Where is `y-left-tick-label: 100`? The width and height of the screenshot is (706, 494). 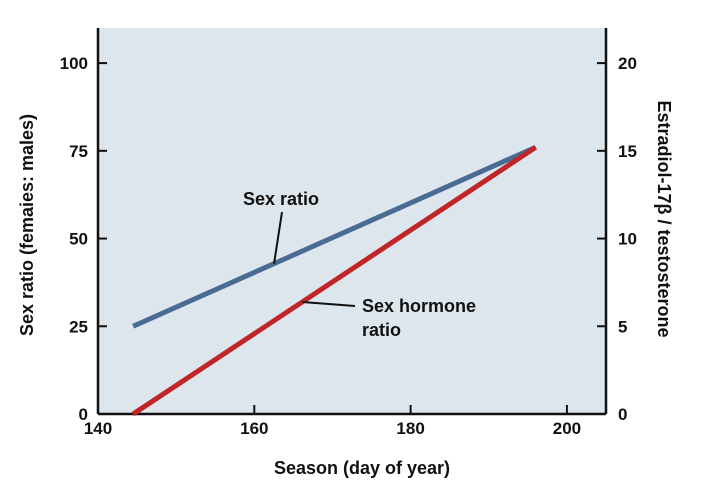 y-left-tick-label: 100 is located at coordinates (74, 63).